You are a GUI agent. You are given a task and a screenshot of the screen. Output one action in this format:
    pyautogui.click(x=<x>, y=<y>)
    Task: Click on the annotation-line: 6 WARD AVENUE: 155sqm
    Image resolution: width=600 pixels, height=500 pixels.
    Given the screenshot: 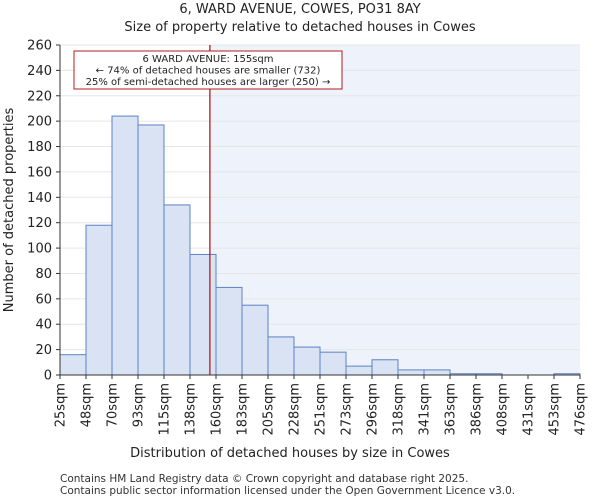 What is the action you would take?
    pyautogui.click(x=208, y=59)
    